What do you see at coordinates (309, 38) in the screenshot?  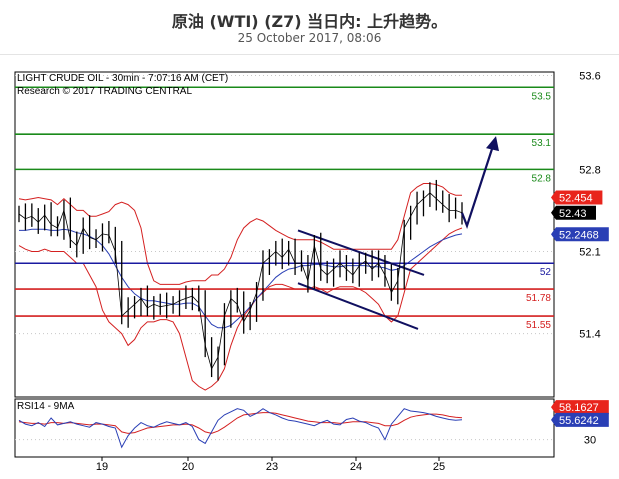 I see `chart-date: 25 October 2017, 08:06` at bounding box center [309, 38].